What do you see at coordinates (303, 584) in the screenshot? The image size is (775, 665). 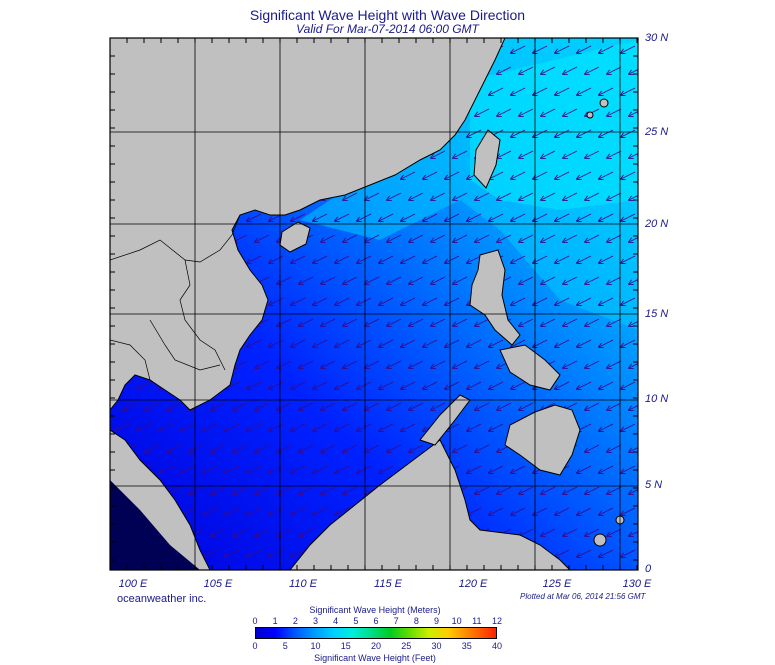 I see `lon-label-110e: 110 E` at bounding box center [303, 584].